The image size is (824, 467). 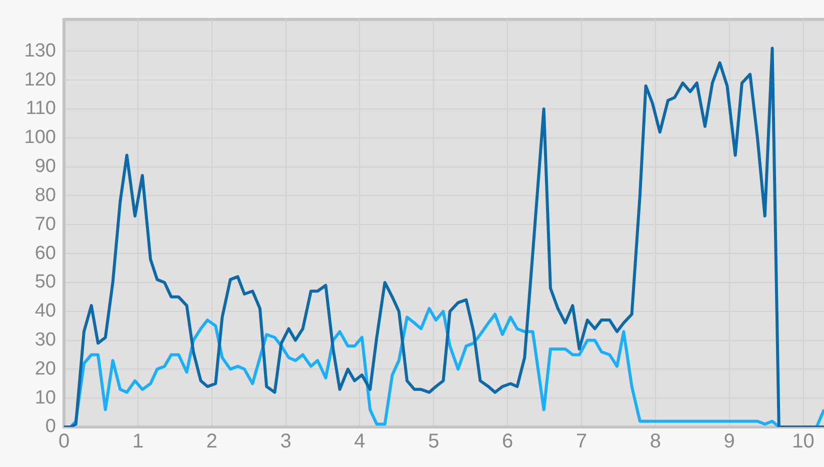 I want to click on y-tick-label: 100, so click(x=40, y=137).